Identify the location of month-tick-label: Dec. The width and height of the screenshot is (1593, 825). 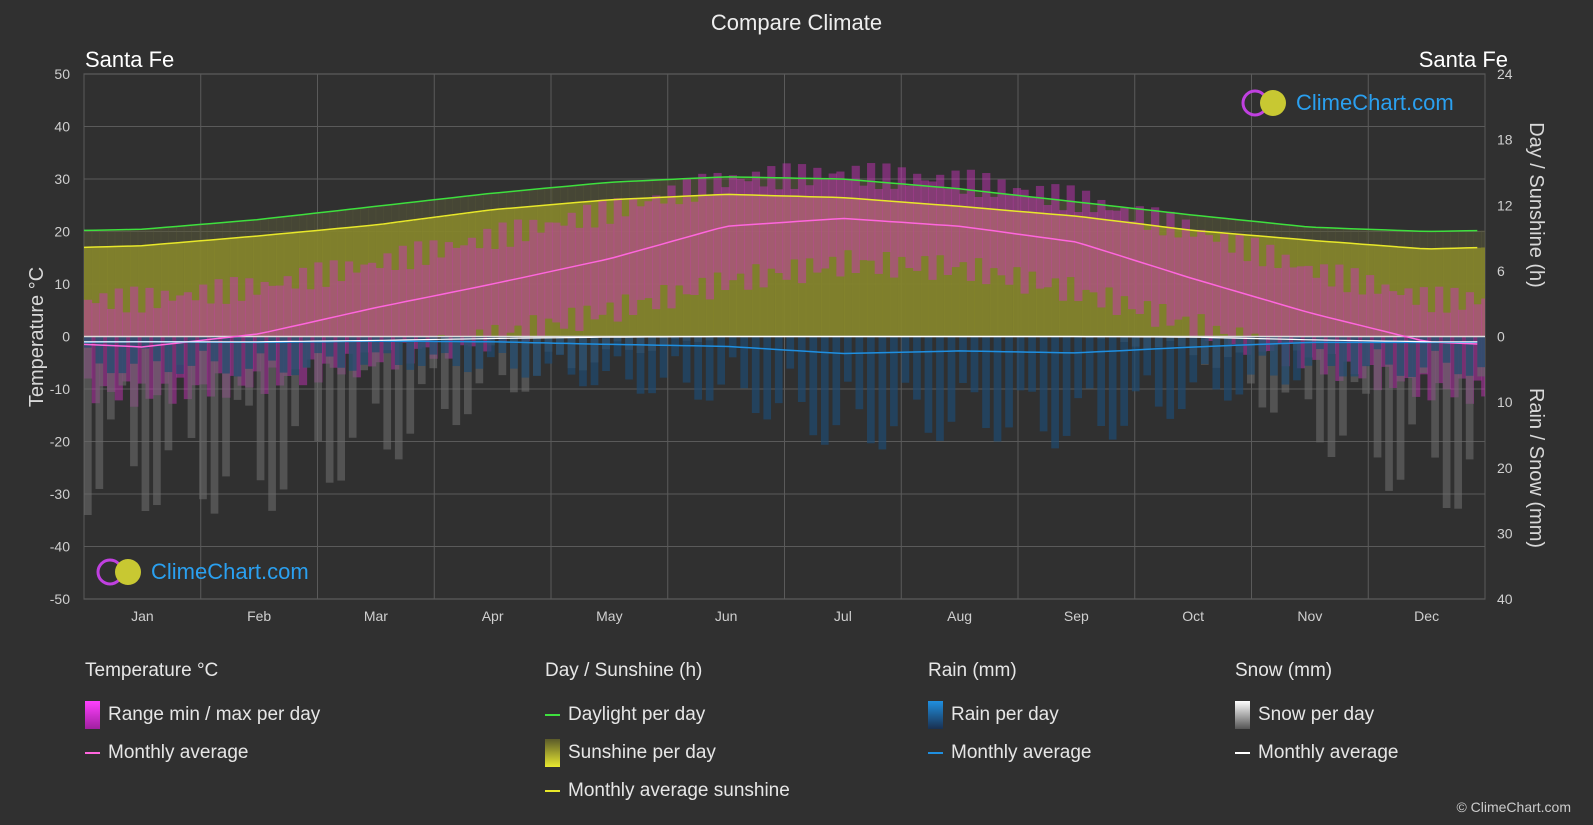
(1426, 616).